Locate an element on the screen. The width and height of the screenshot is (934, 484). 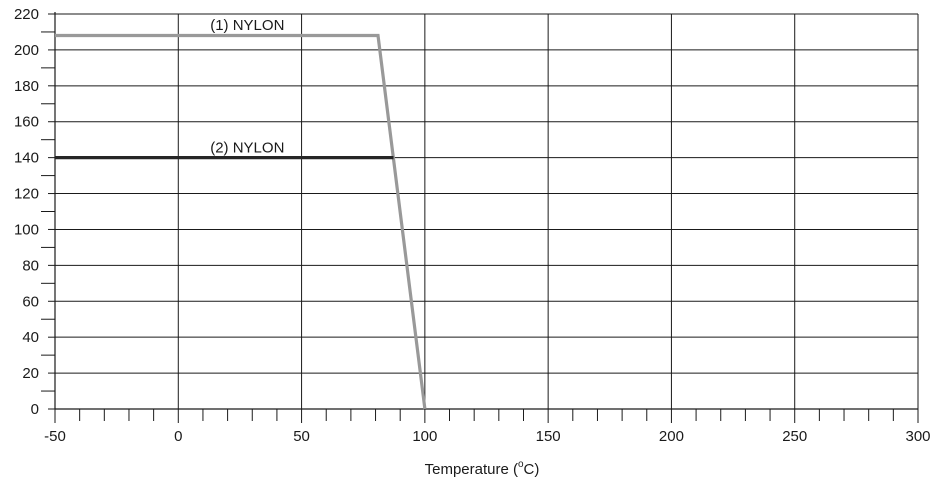
y-tick-label-220: 220 is located at coordinates (26, 14).